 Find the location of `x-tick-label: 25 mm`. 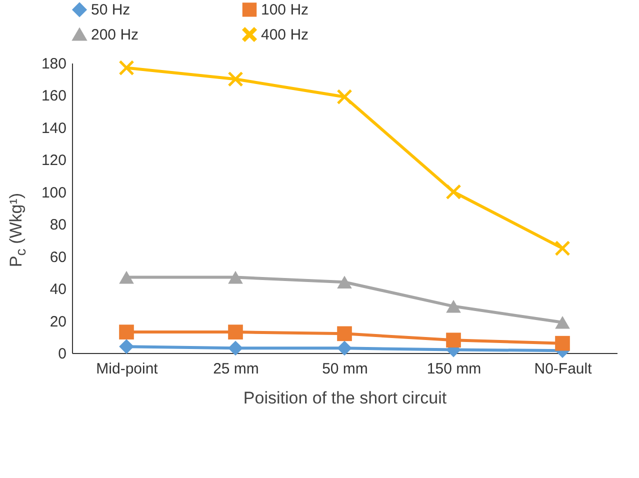

x-tick-label: 25 mm is located at coordinates (236, 369).